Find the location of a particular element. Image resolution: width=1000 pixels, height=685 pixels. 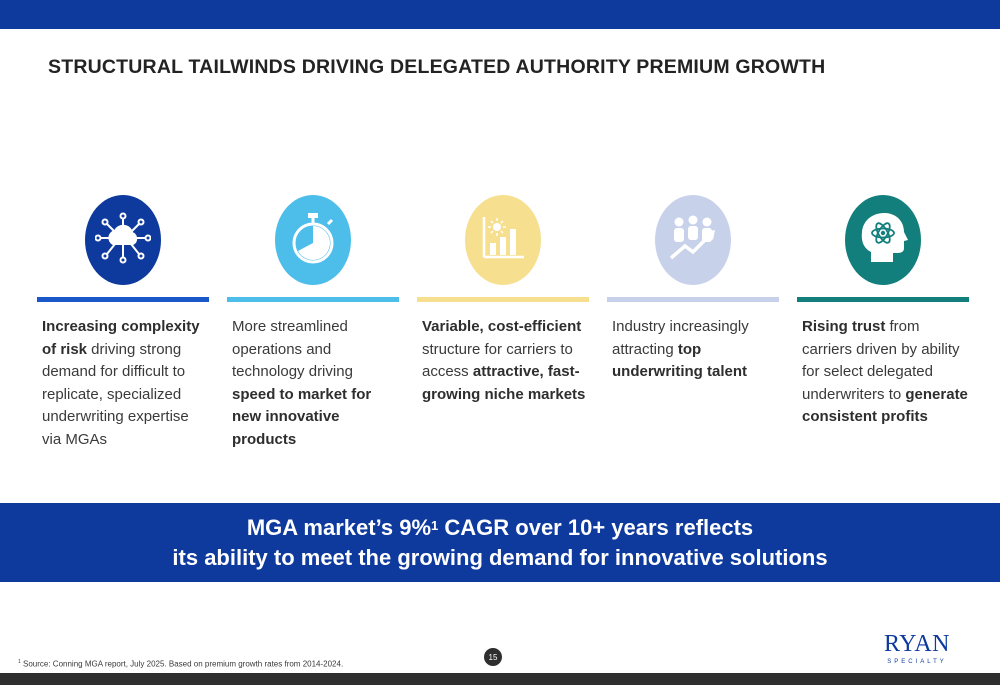

stopwatch-icon is located at coordinates (313, 240).